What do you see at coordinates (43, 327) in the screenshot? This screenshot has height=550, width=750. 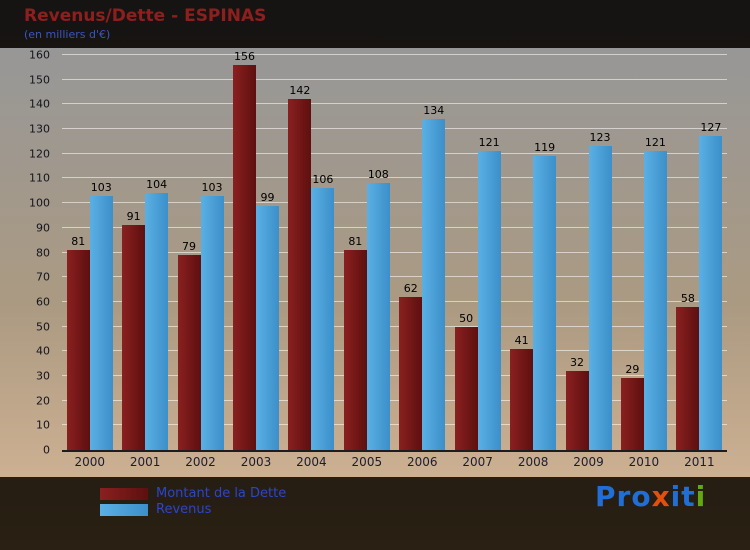 I see `y-tick-label: 50` at bounding box center [43, 327].